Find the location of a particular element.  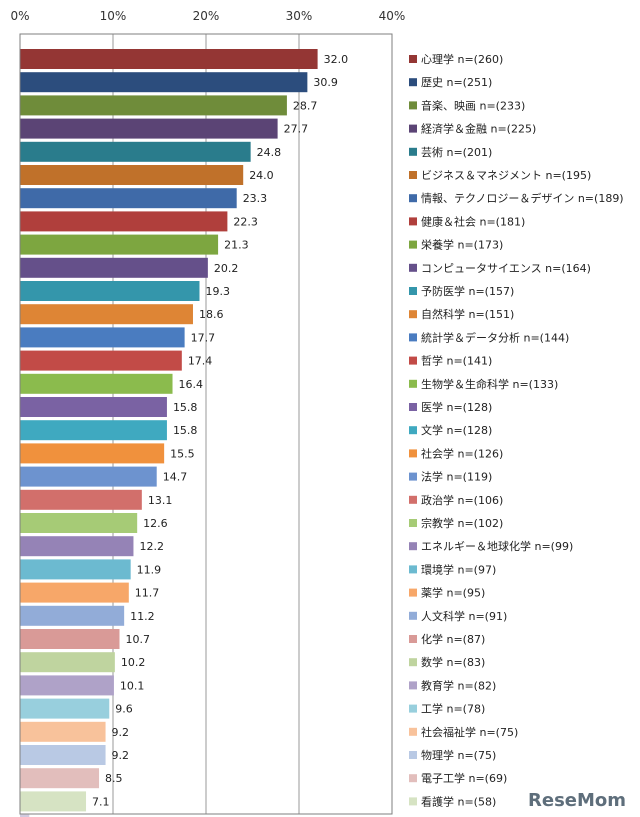

bar-value-label: 8.5 is located at coordinates (114, 778).